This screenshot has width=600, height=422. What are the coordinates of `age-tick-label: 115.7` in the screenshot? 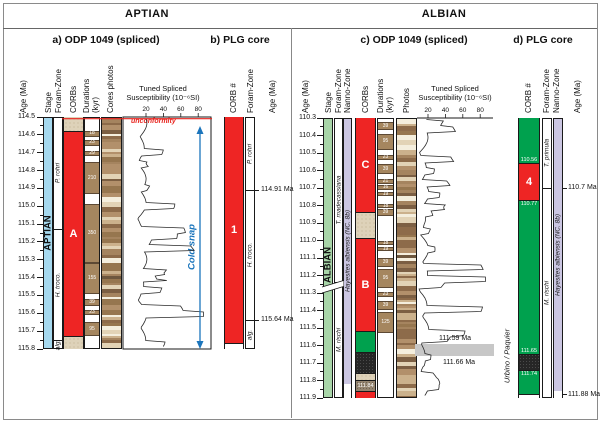 It's located at (26, 331).